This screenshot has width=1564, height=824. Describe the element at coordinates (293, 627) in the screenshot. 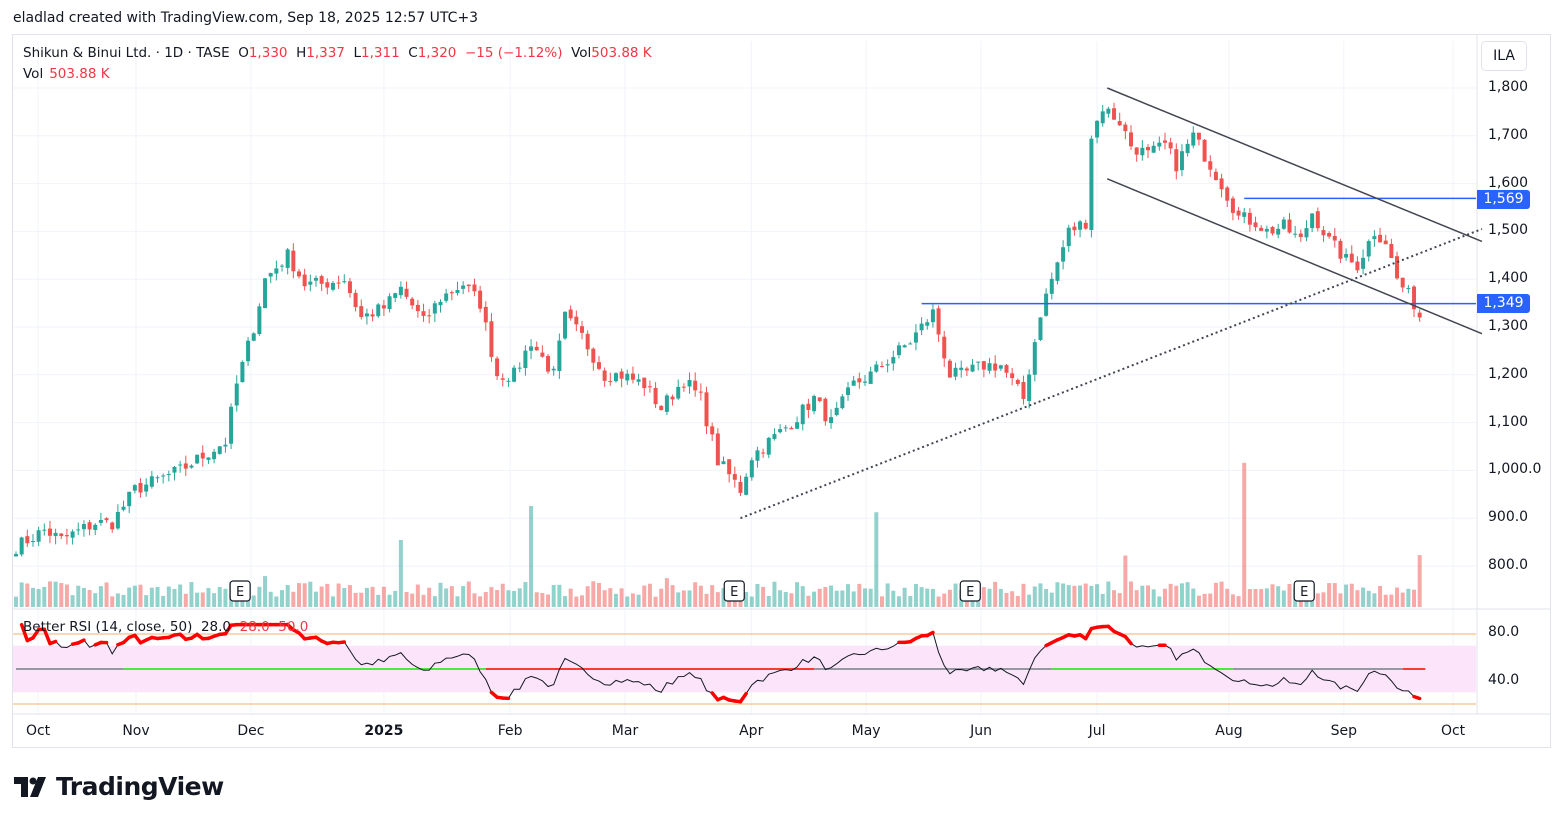

I see `rsi-mid-value: 50.0` at that location.